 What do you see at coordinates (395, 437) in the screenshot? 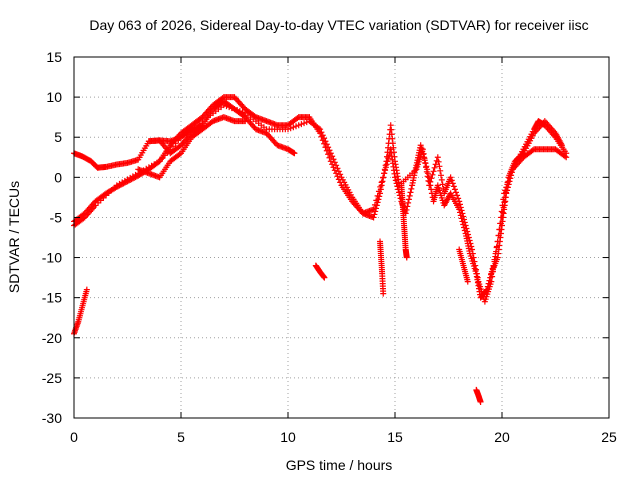
I see `x-tick-label: 15` at bounding box center [395, 437].